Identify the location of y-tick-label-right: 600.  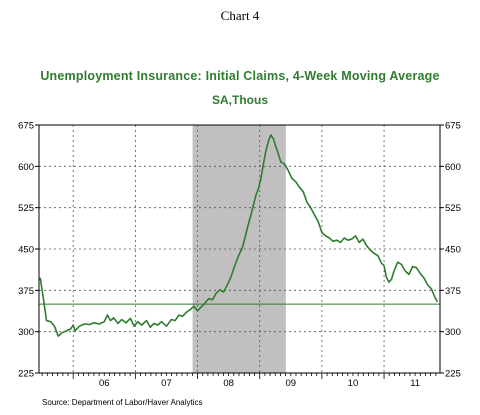
(453, 167).